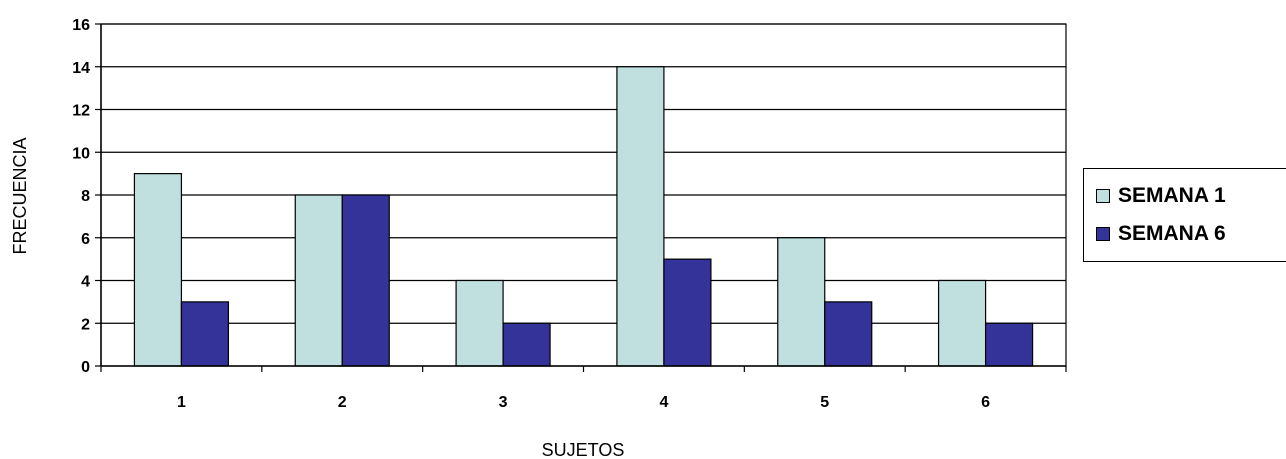 Image resolution: width=1286 pixels, height=459 pixels. What do you see at coordinates (20, 195) in the screenshot?
I see `y-axis-title: FRECUENCIA` at bounding box center [20, 195].